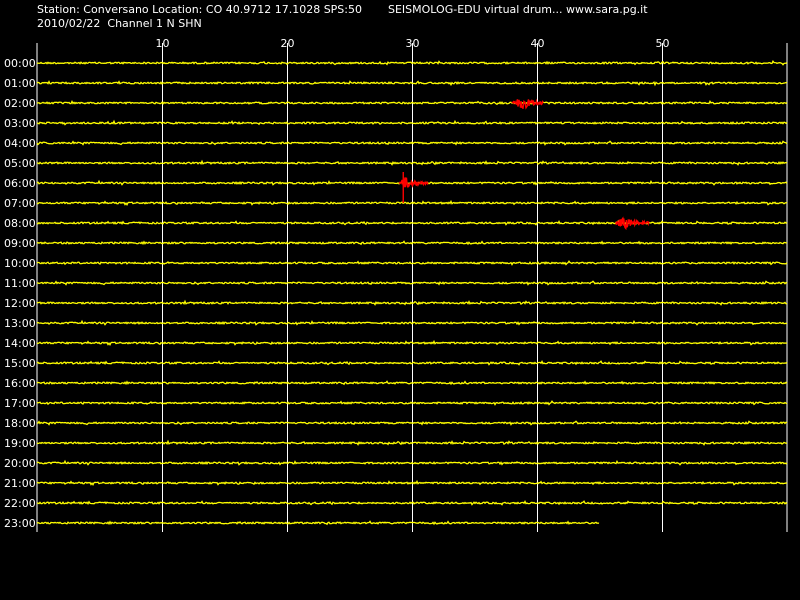  I want to click on date-channel: 2010/02/22 Channel 1 N SHN, so click(119, 23).